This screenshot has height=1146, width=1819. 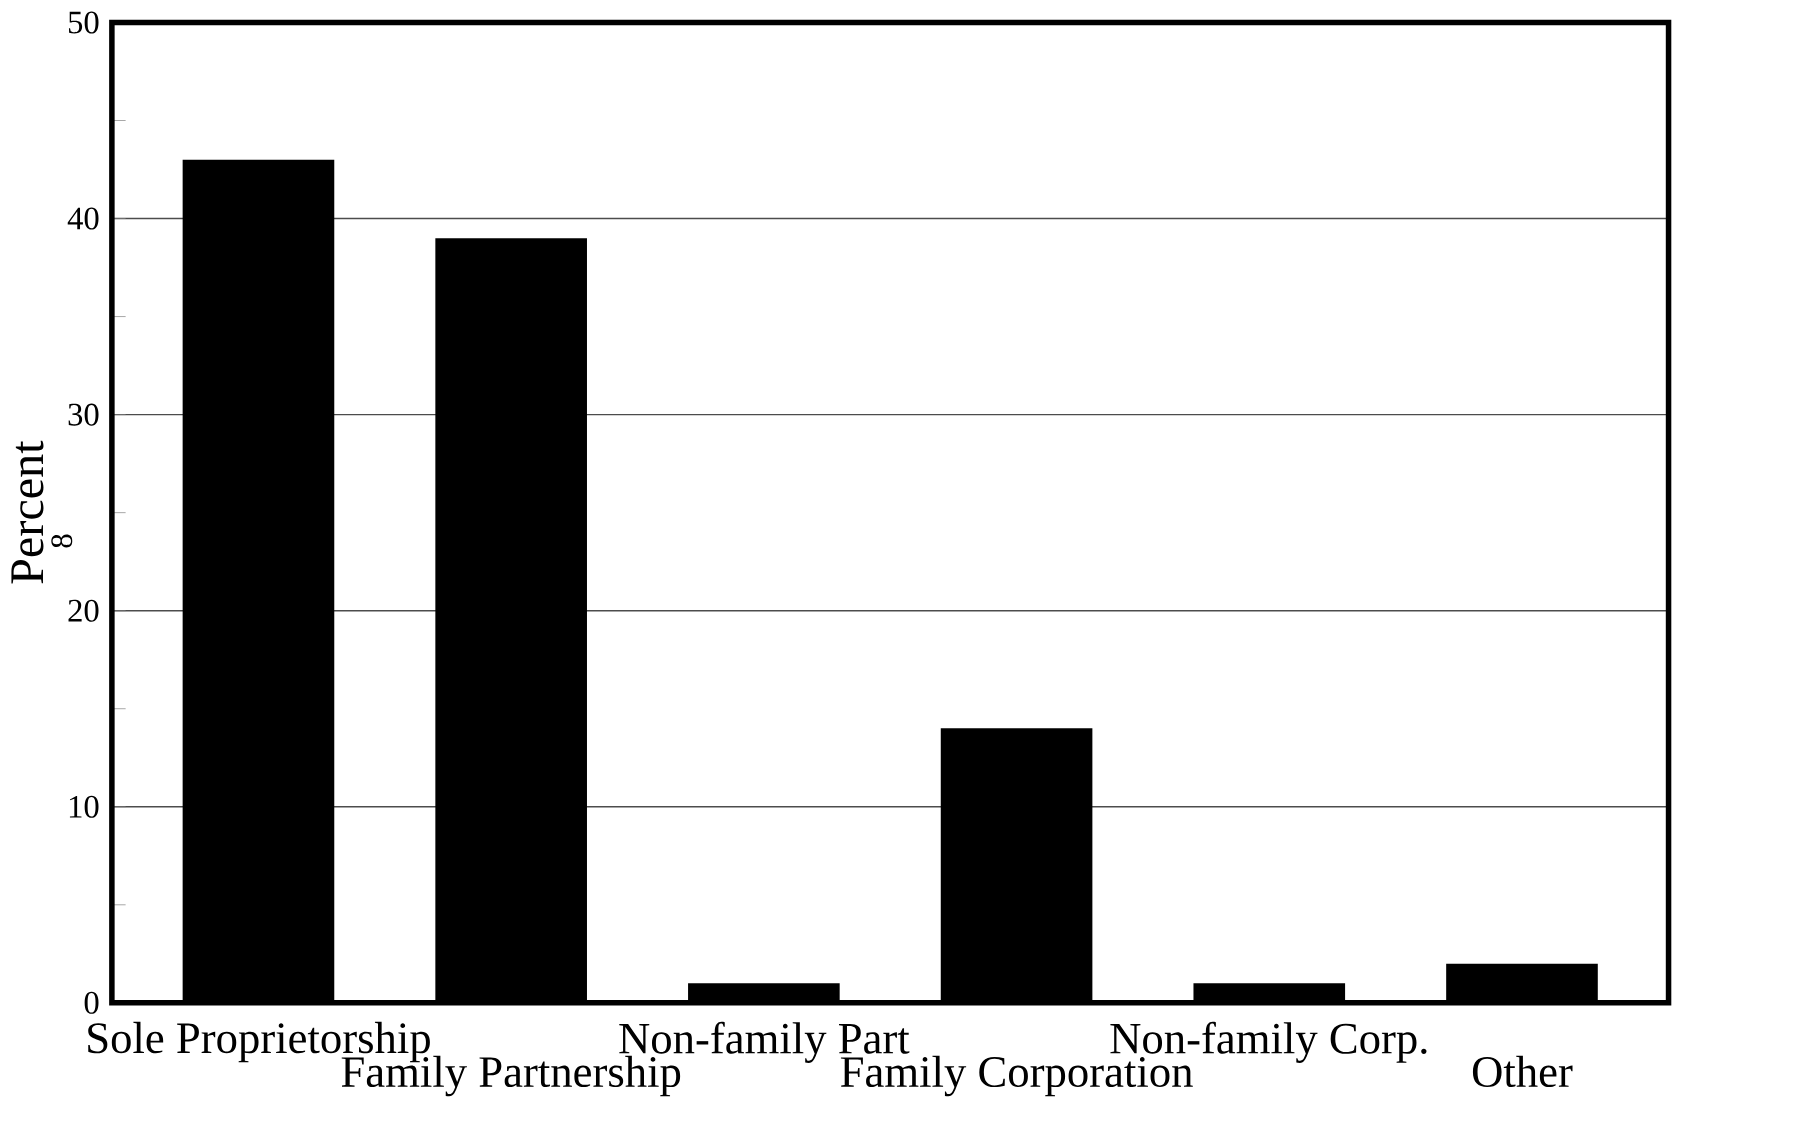 What do you see at coordinates (83, 22) in the screenshot?
I see `y-tick-label: 50` at bounding box center [83, 22].